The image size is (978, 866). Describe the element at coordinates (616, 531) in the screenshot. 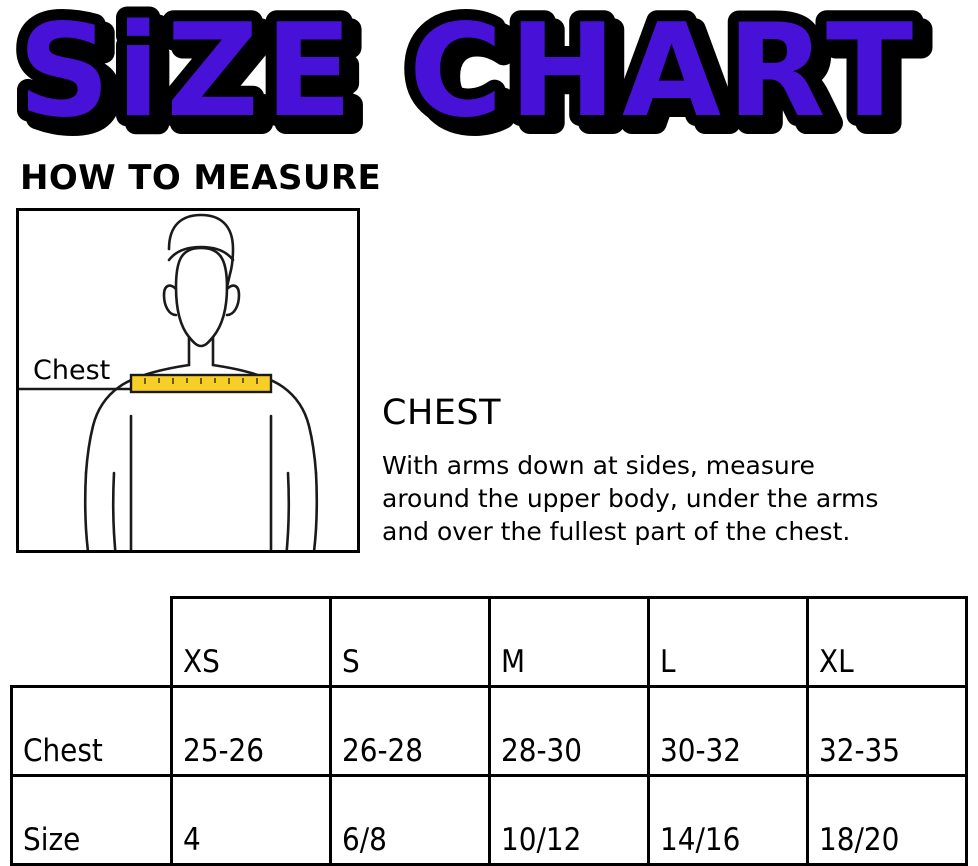

I see `chest-description-line: and over the fullest part of the chest.` at that location.